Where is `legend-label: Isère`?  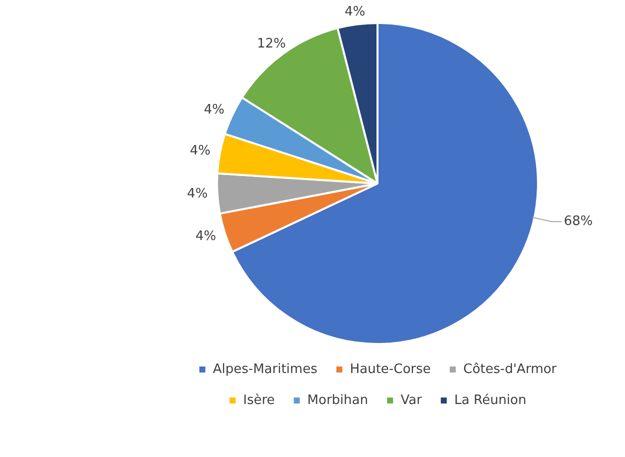 legend-label: Isère is located at coordinates (259, 400).